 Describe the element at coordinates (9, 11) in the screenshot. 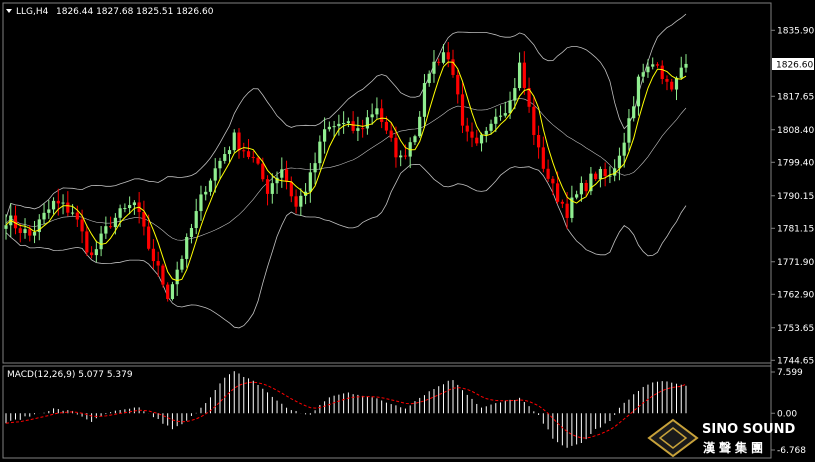

I see `symbol-dropdown-icon` at that location.